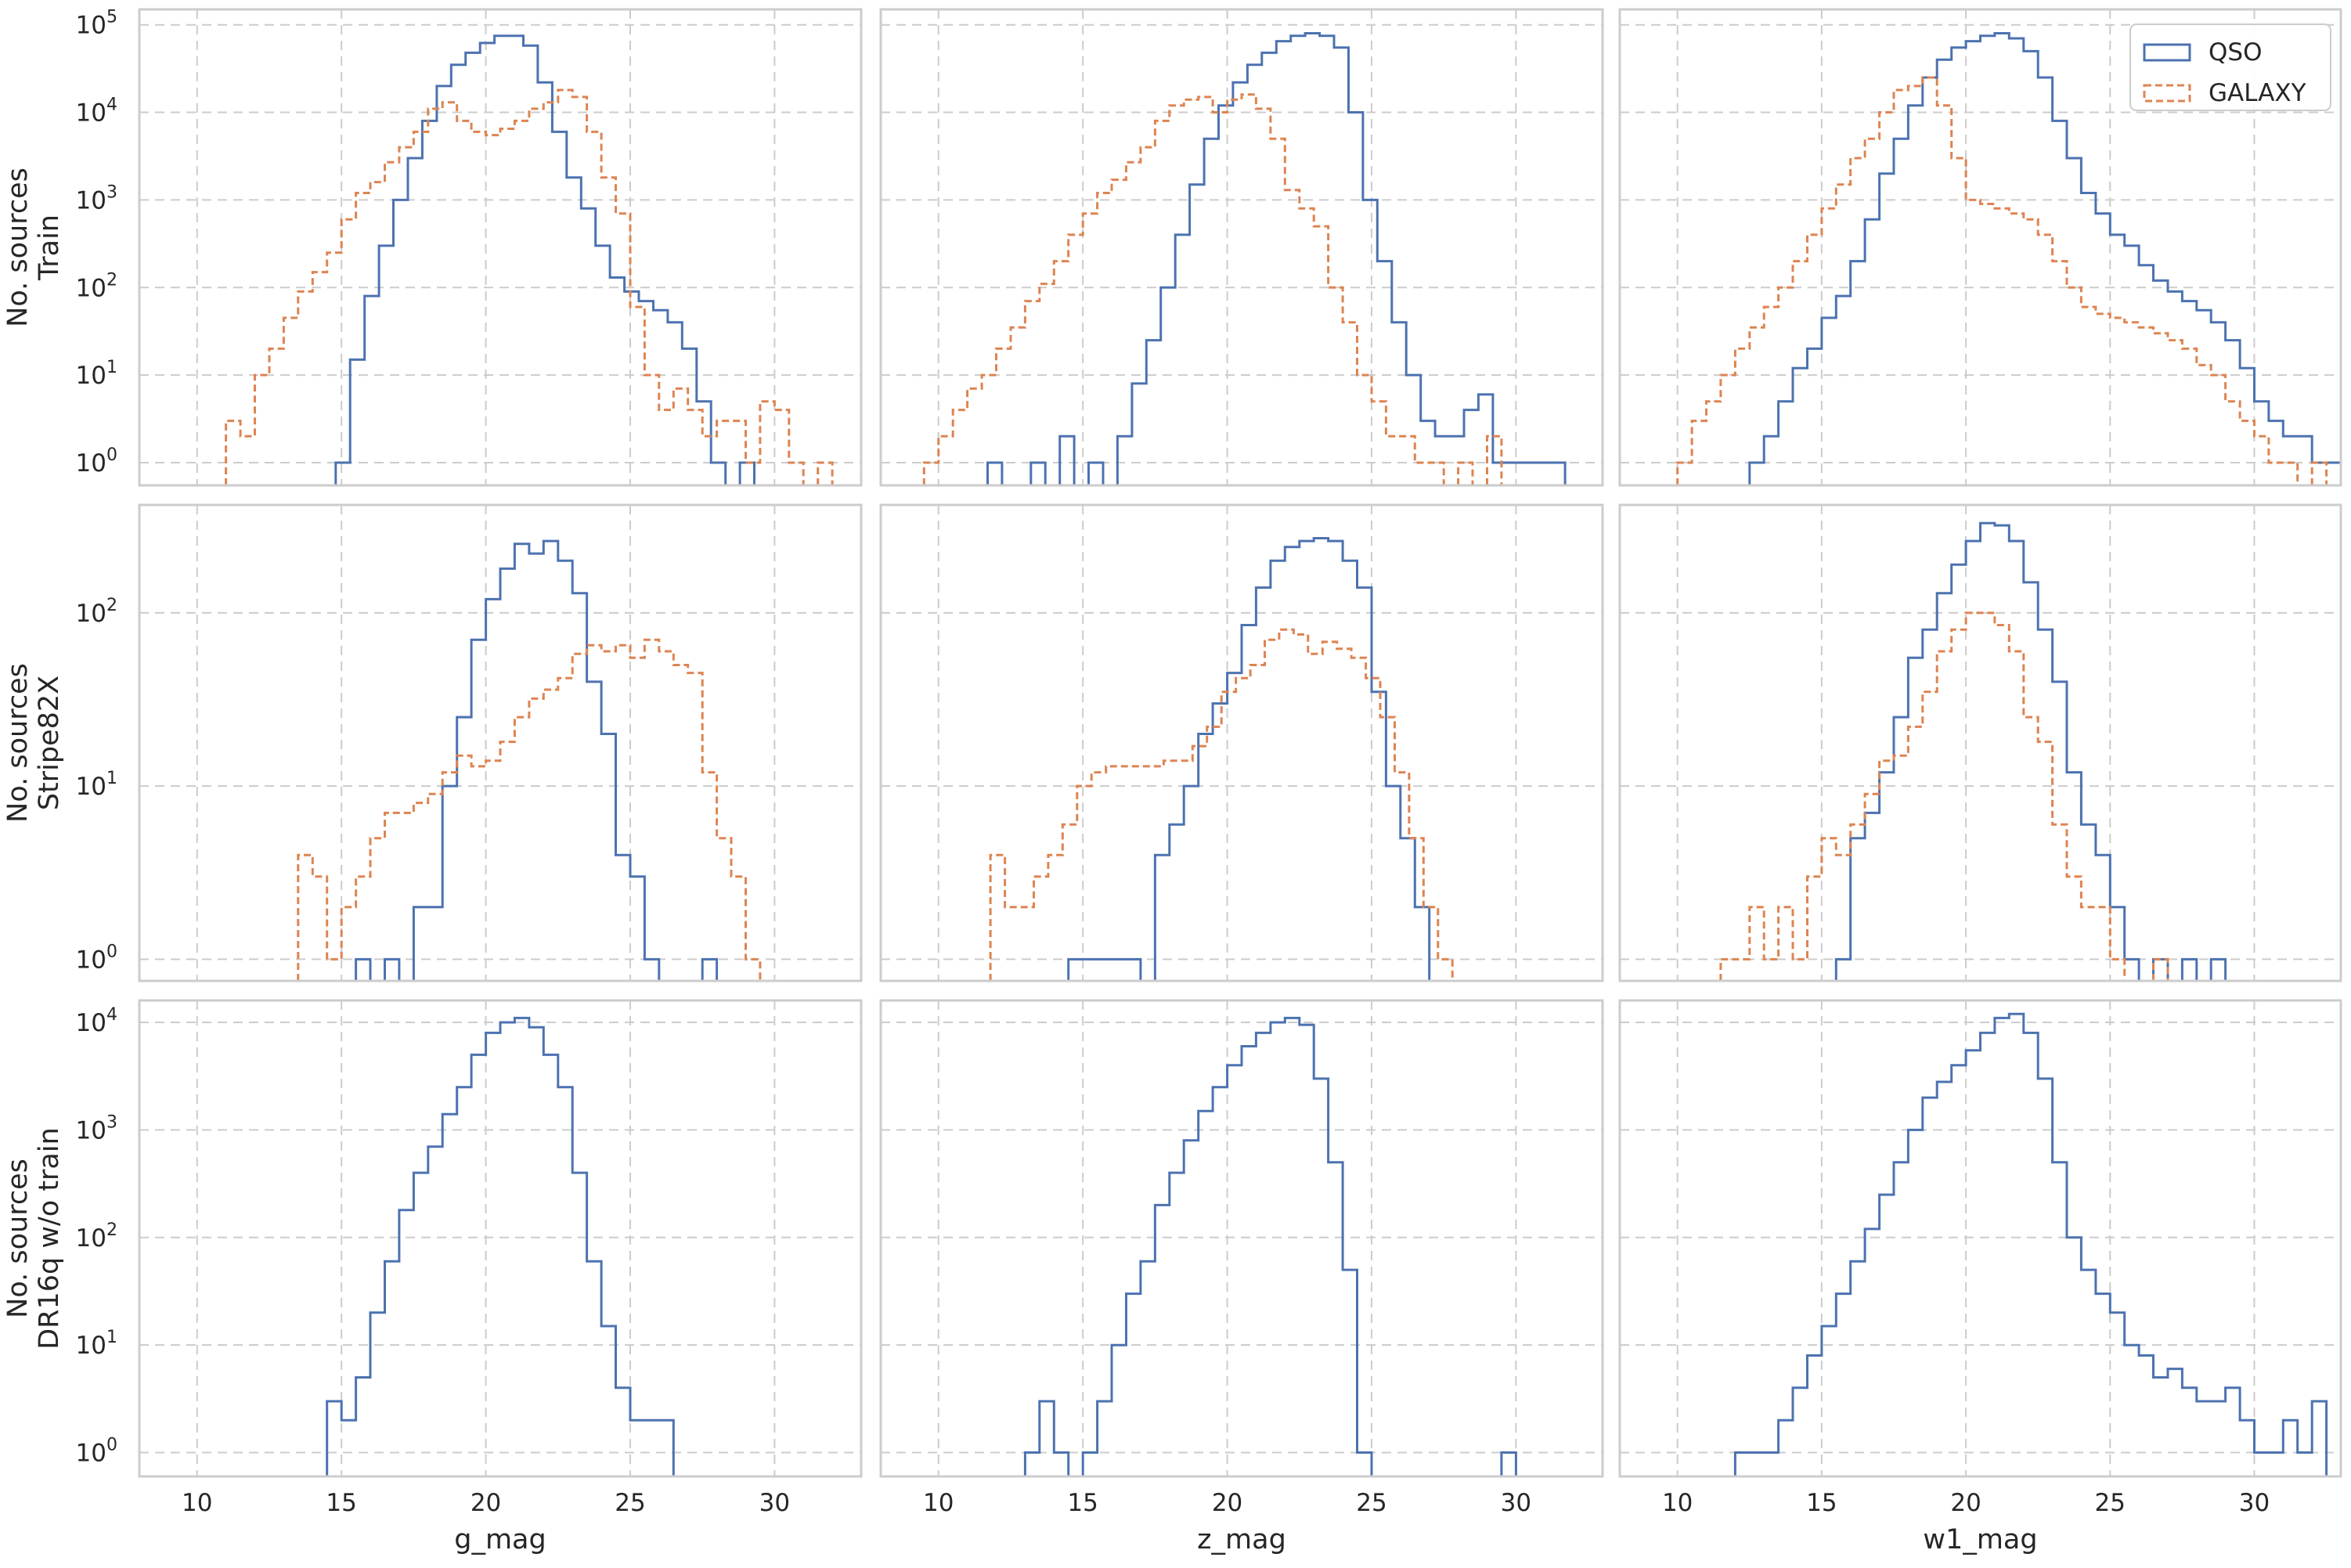  I want to click on series-qso-r1-c2, so click(2030, 751).